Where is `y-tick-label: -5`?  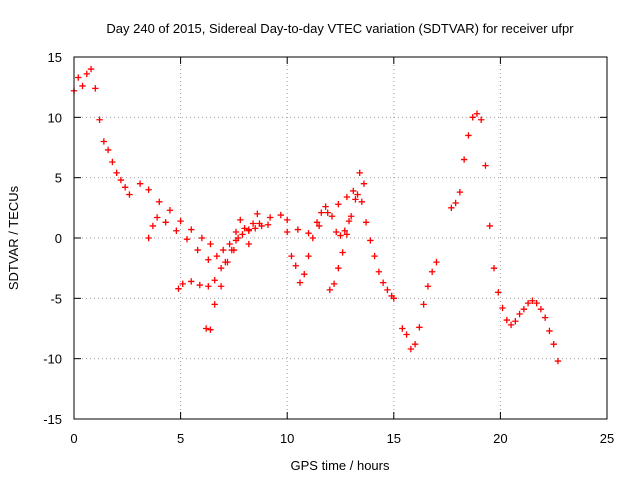
y-tick-label: -5 is located at coordinates (56, 298).